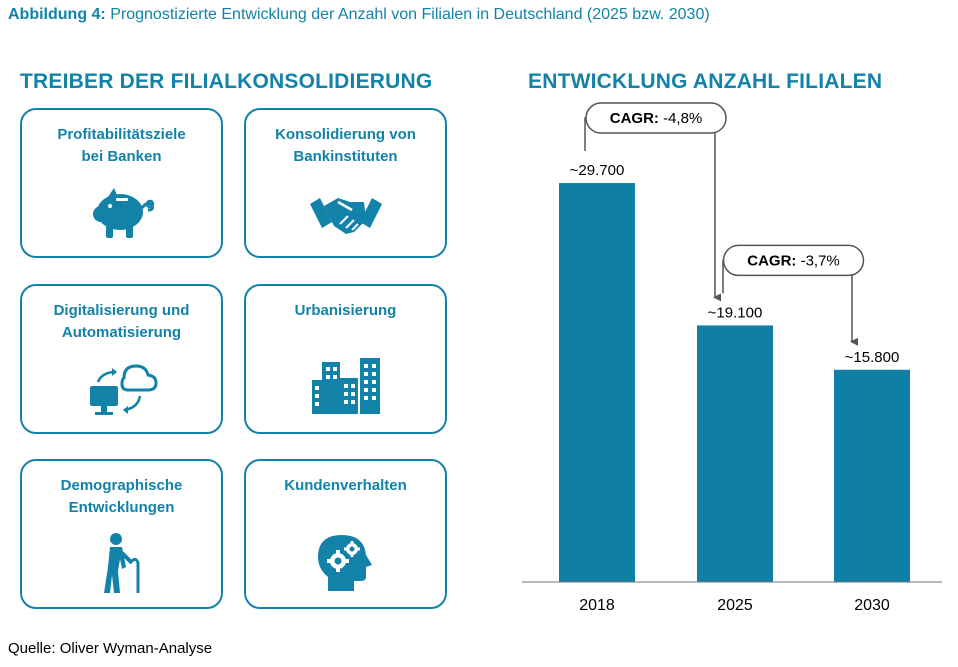 This screenshot has height=667, width=958. Describe the element at coordinates (655, 202) in the screenshot. I see `cagr-annotation-1: CAGR: -4,8%` at that location.